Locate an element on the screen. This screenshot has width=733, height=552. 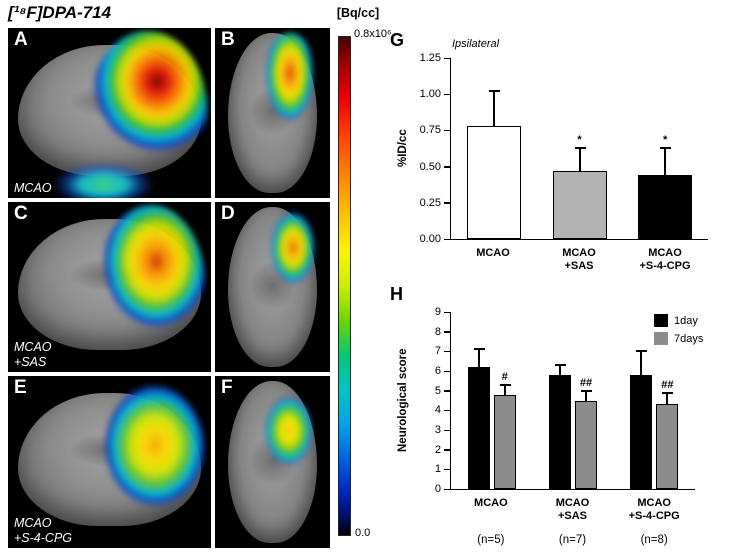
panel-letter: E is located at coordinates (20, 387).